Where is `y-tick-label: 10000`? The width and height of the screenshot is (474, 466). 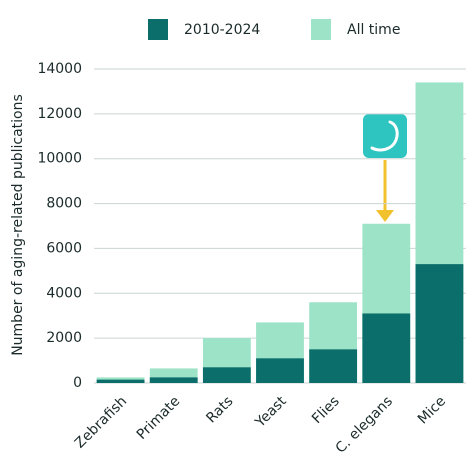 y-tick-label: 10000 is located at coordinates (59, 159).